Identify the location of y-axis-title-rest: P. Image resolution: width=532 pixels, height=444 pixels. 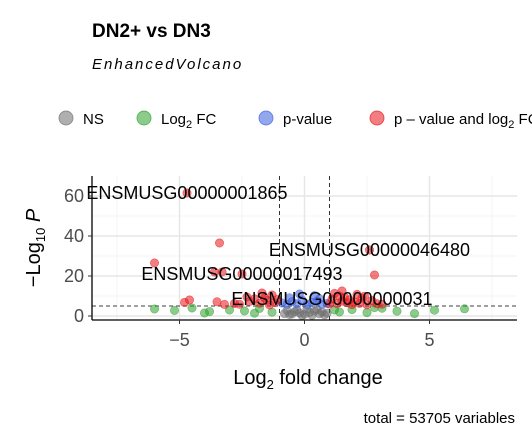
(34, 218).